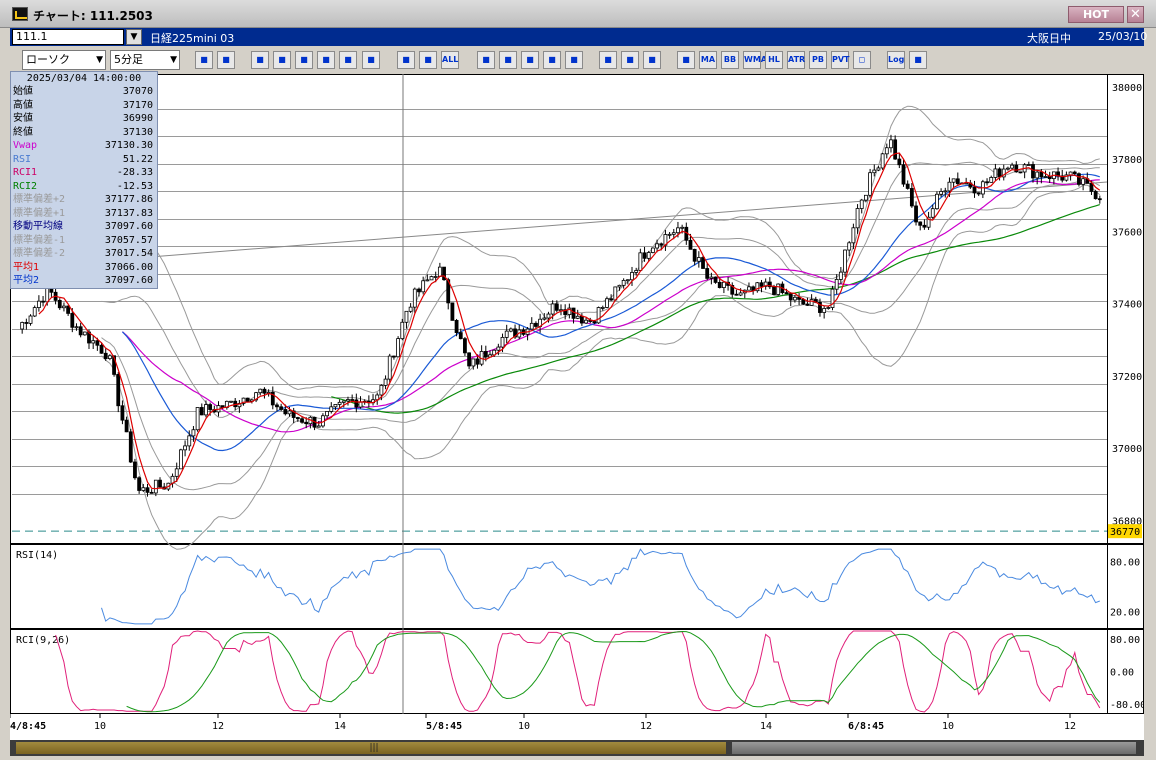 The image size is (1156, 760). I want to click on horizontal-scrollbar: |||, so click(577, 748).